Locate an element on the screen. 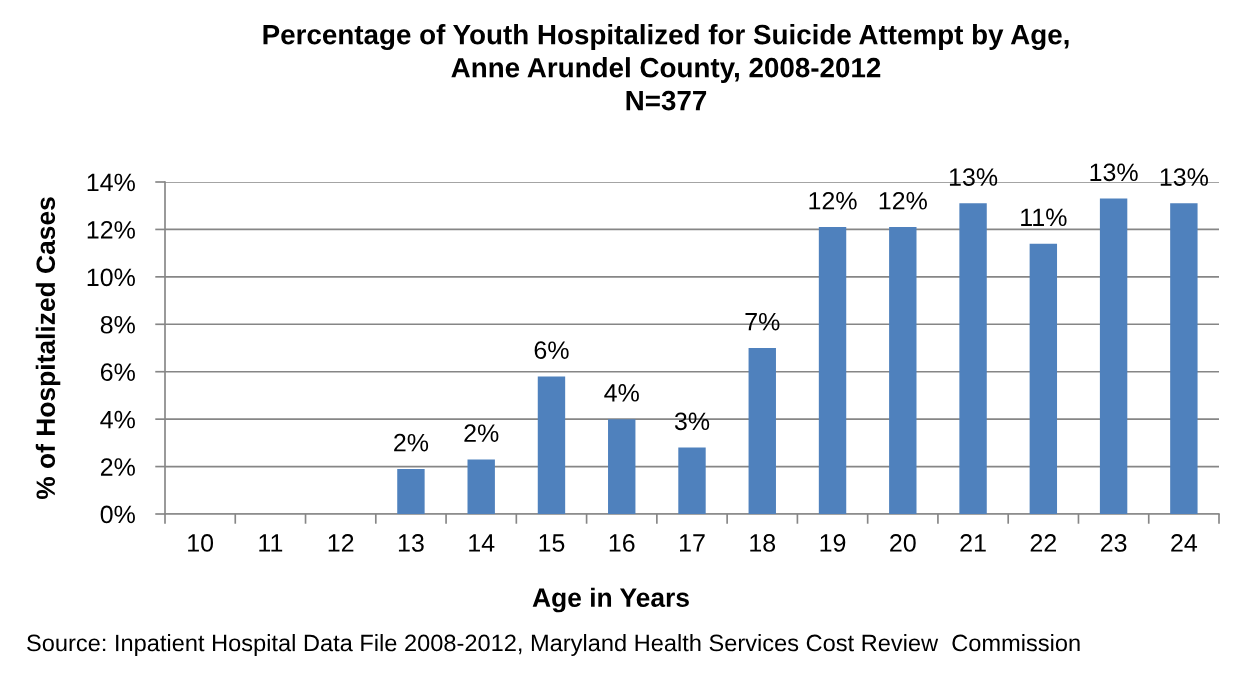 The image size is (1252, 674). x-tick-label: 22 is located at coordinates (1043, 543).